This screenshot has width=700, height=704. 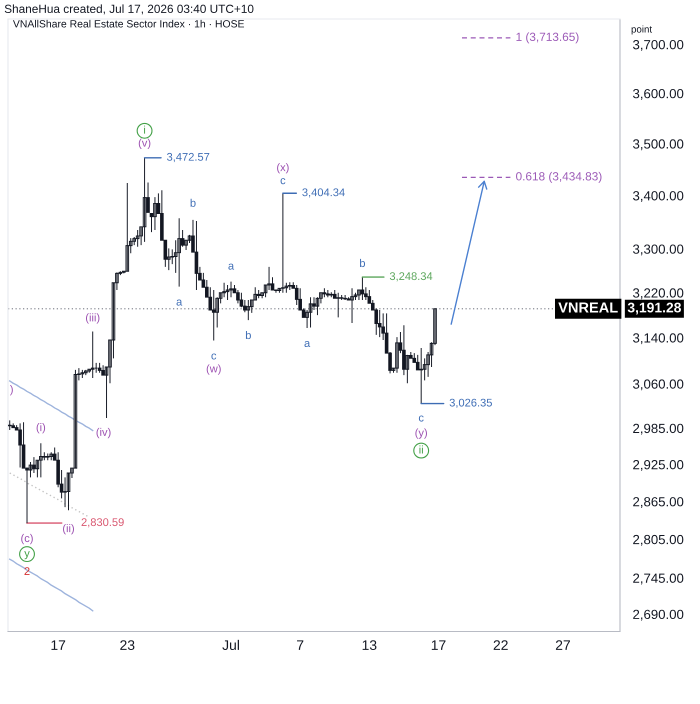 What do you see at coordinates (93, 318) in the screenshot?
I see `annotation: (iii)` at bounding box center [93, 318].